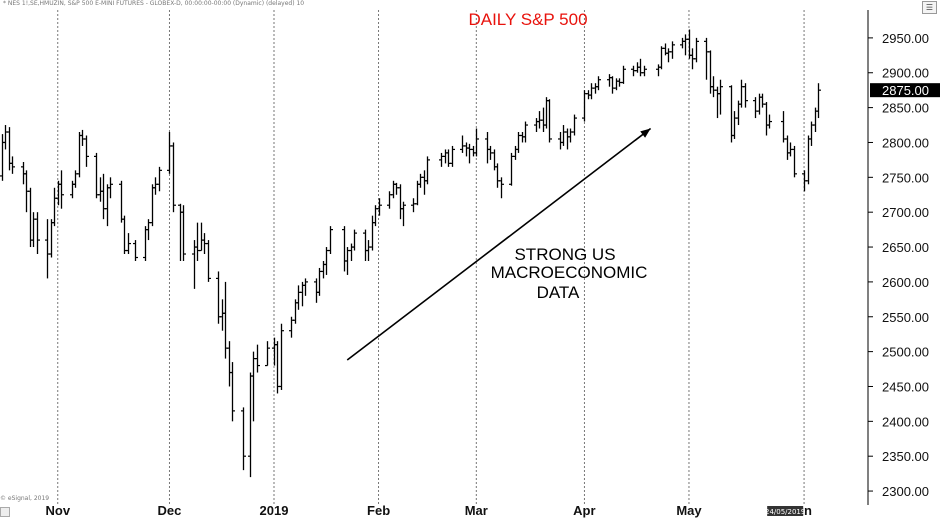 Image resolution: width=943 pixels, height=518 pixels. I want to click on y-tick-label: 2400.00, so click(905, 421).